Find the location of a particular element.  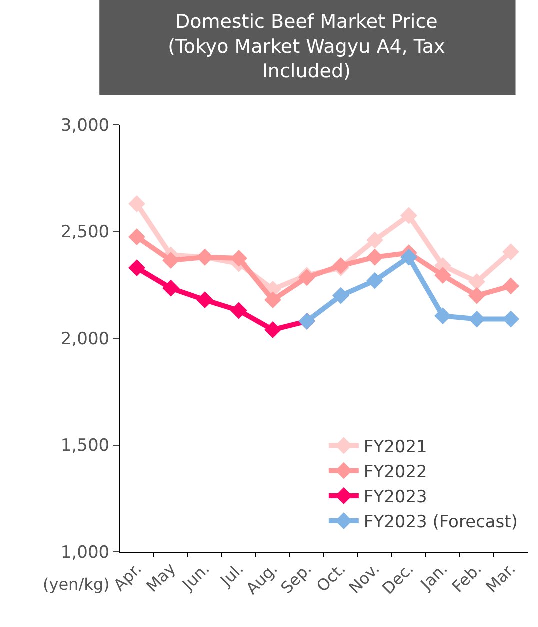

y-tick-label: 1,500 is located at coordinates (85, 446).